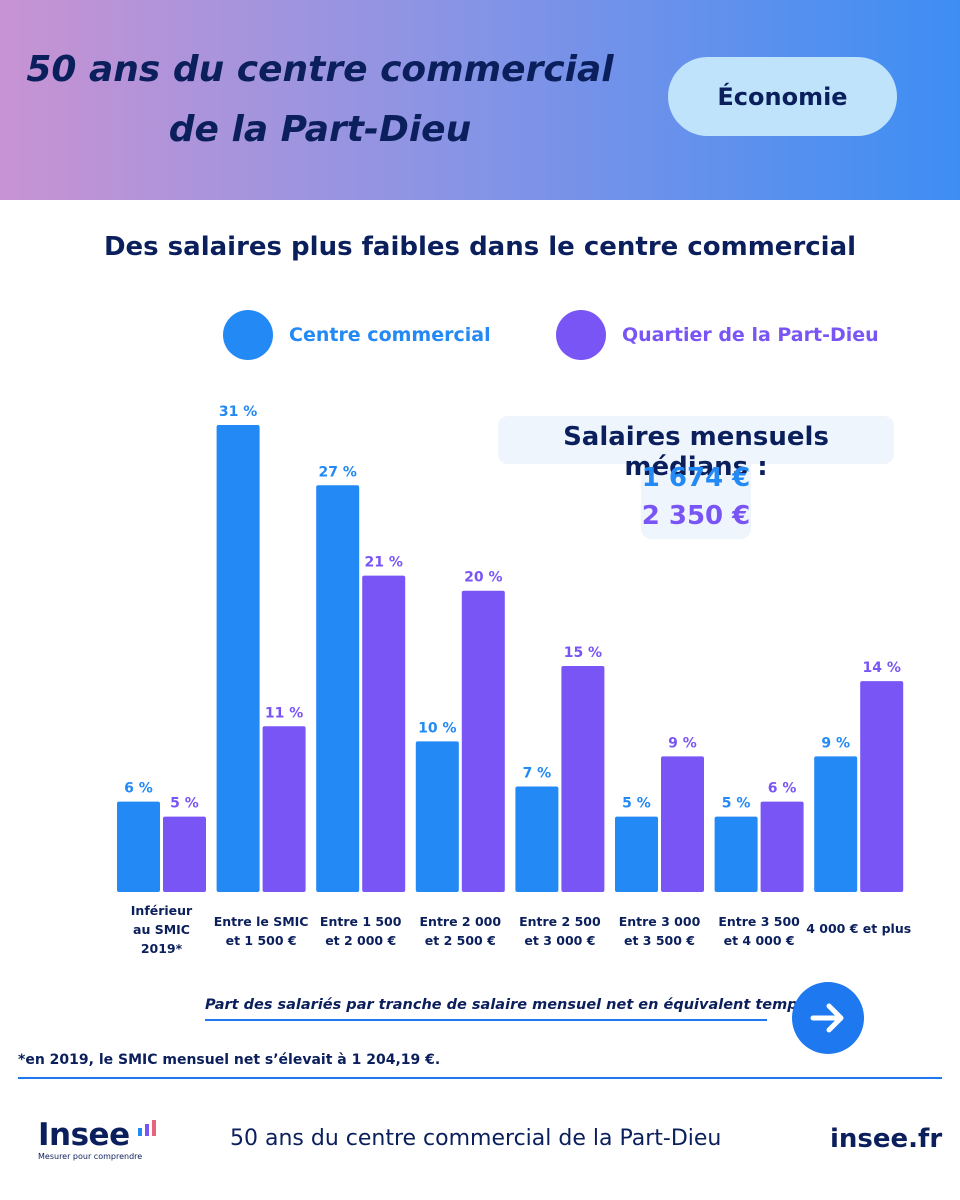  Describe the element at coordinates (320, 129) in the screenshot. I see `page-title-line2: de la Part-Dieu` at that location.